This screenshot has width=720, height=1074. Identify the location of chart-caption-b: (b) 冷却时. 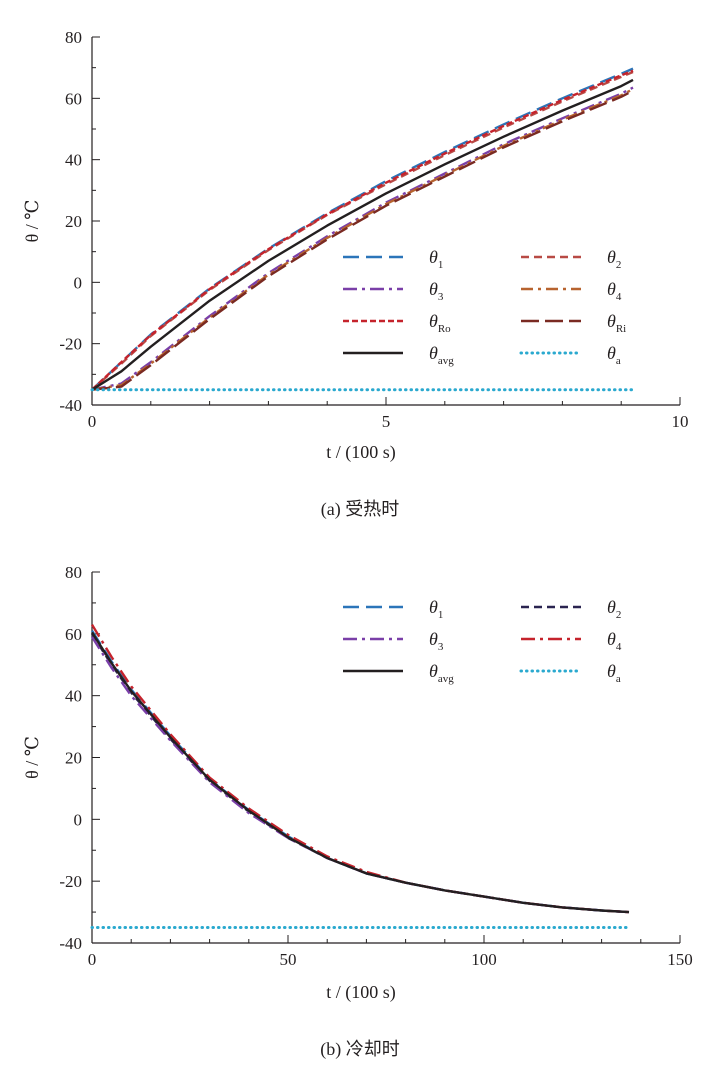
(360, 1049).